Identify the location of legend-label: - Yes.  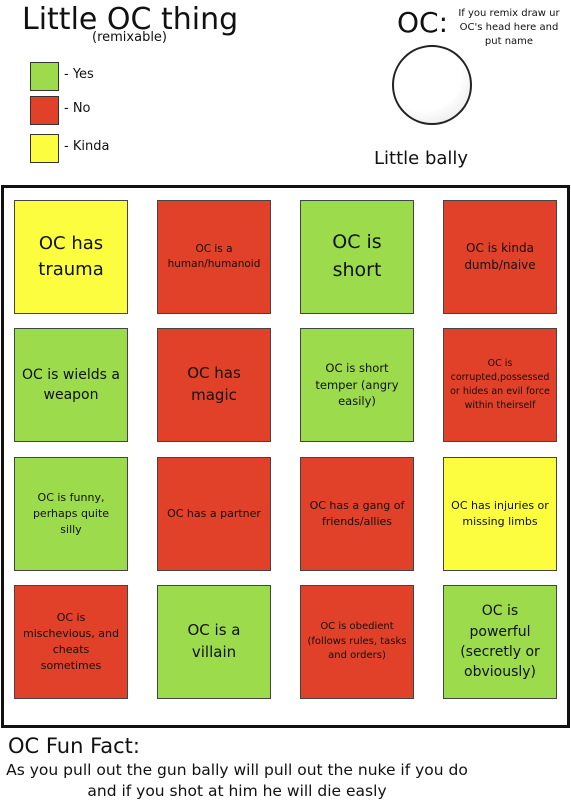
(79, 74).